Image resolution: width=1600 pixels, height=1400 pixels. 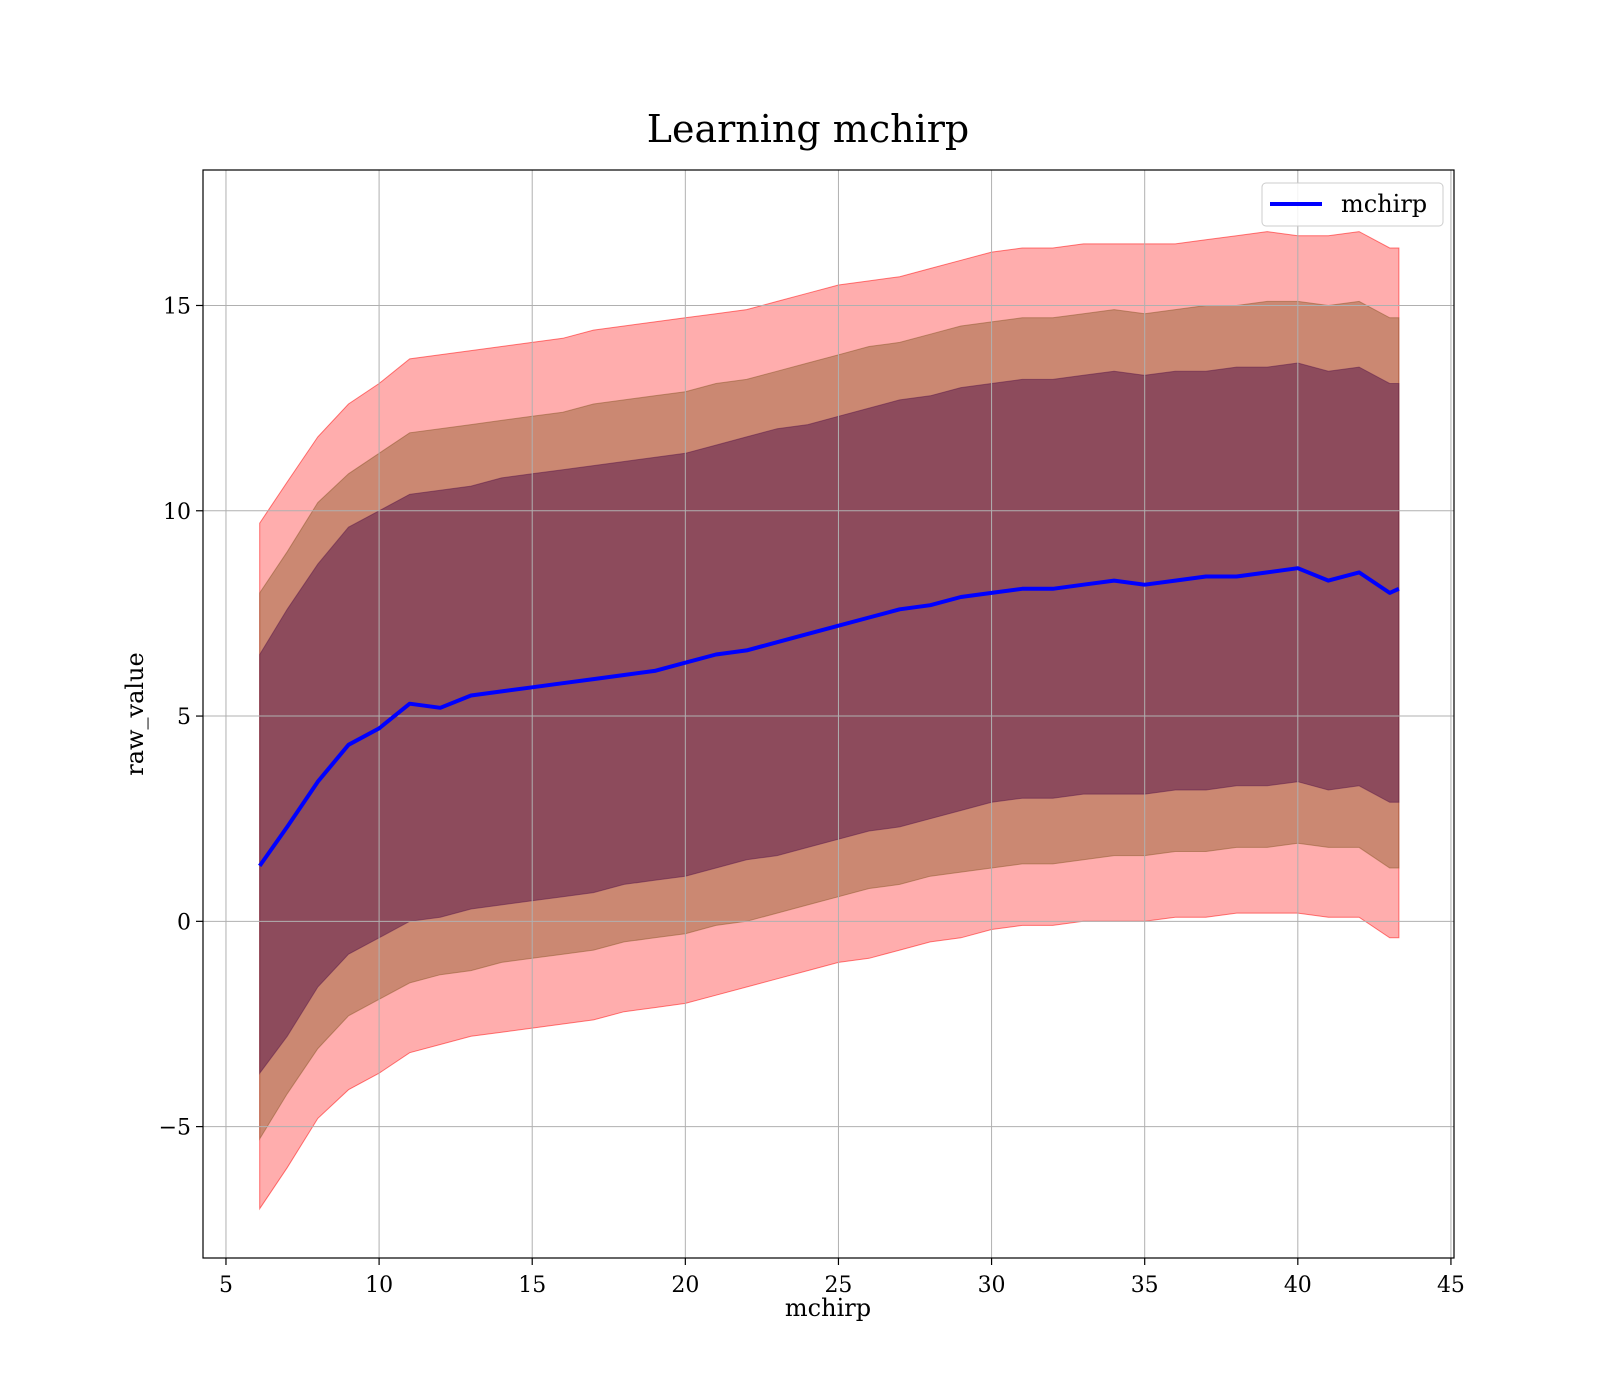 What do you see at coordinates (177, 306) in the screenshot?
I see `y-tick-label: 15` at bounding box center [177, 306].